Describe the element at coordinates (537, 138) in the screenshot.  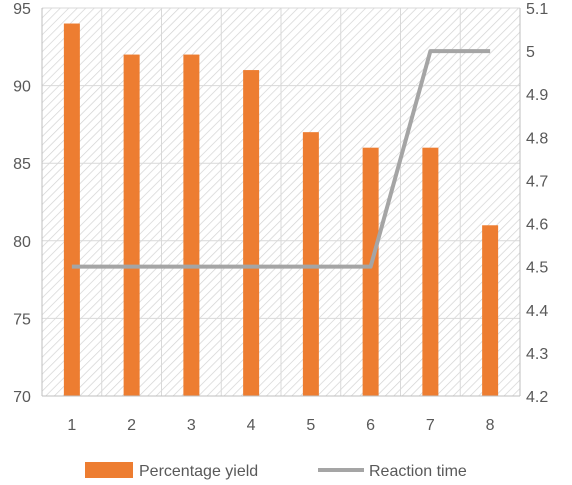
I see `y-right-tick-label: 4.8` at that location.